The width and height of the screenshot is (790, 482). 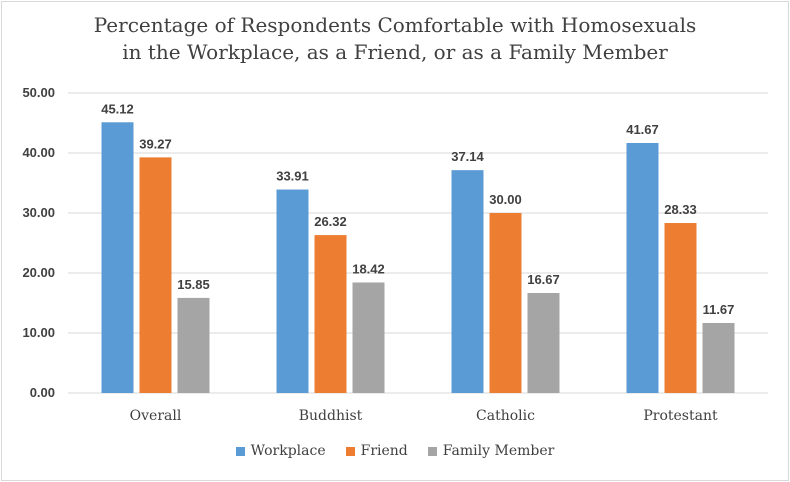 I want to click on legend-label-family-member: Family Member, so click(x=498, y=451).